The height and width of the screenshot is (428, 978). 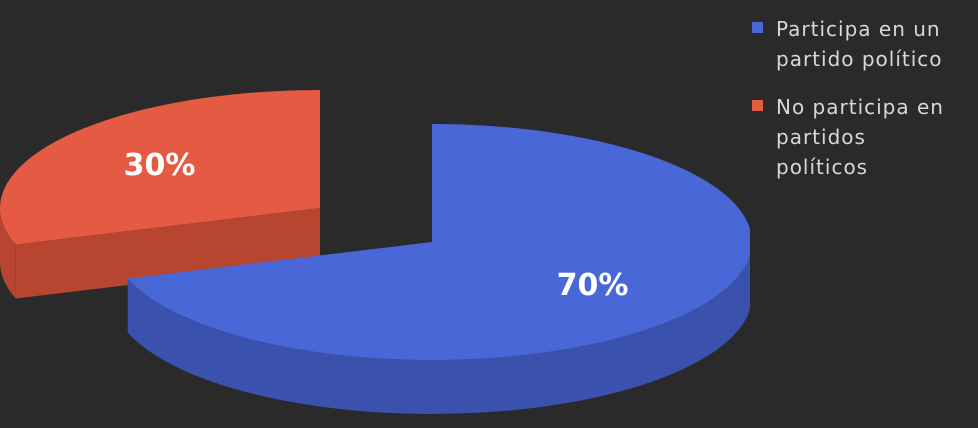 What do you see at coordinates (757, 27) in the screenshot?
I see `legend-swatch-participa` at bounding box center [757, 27].